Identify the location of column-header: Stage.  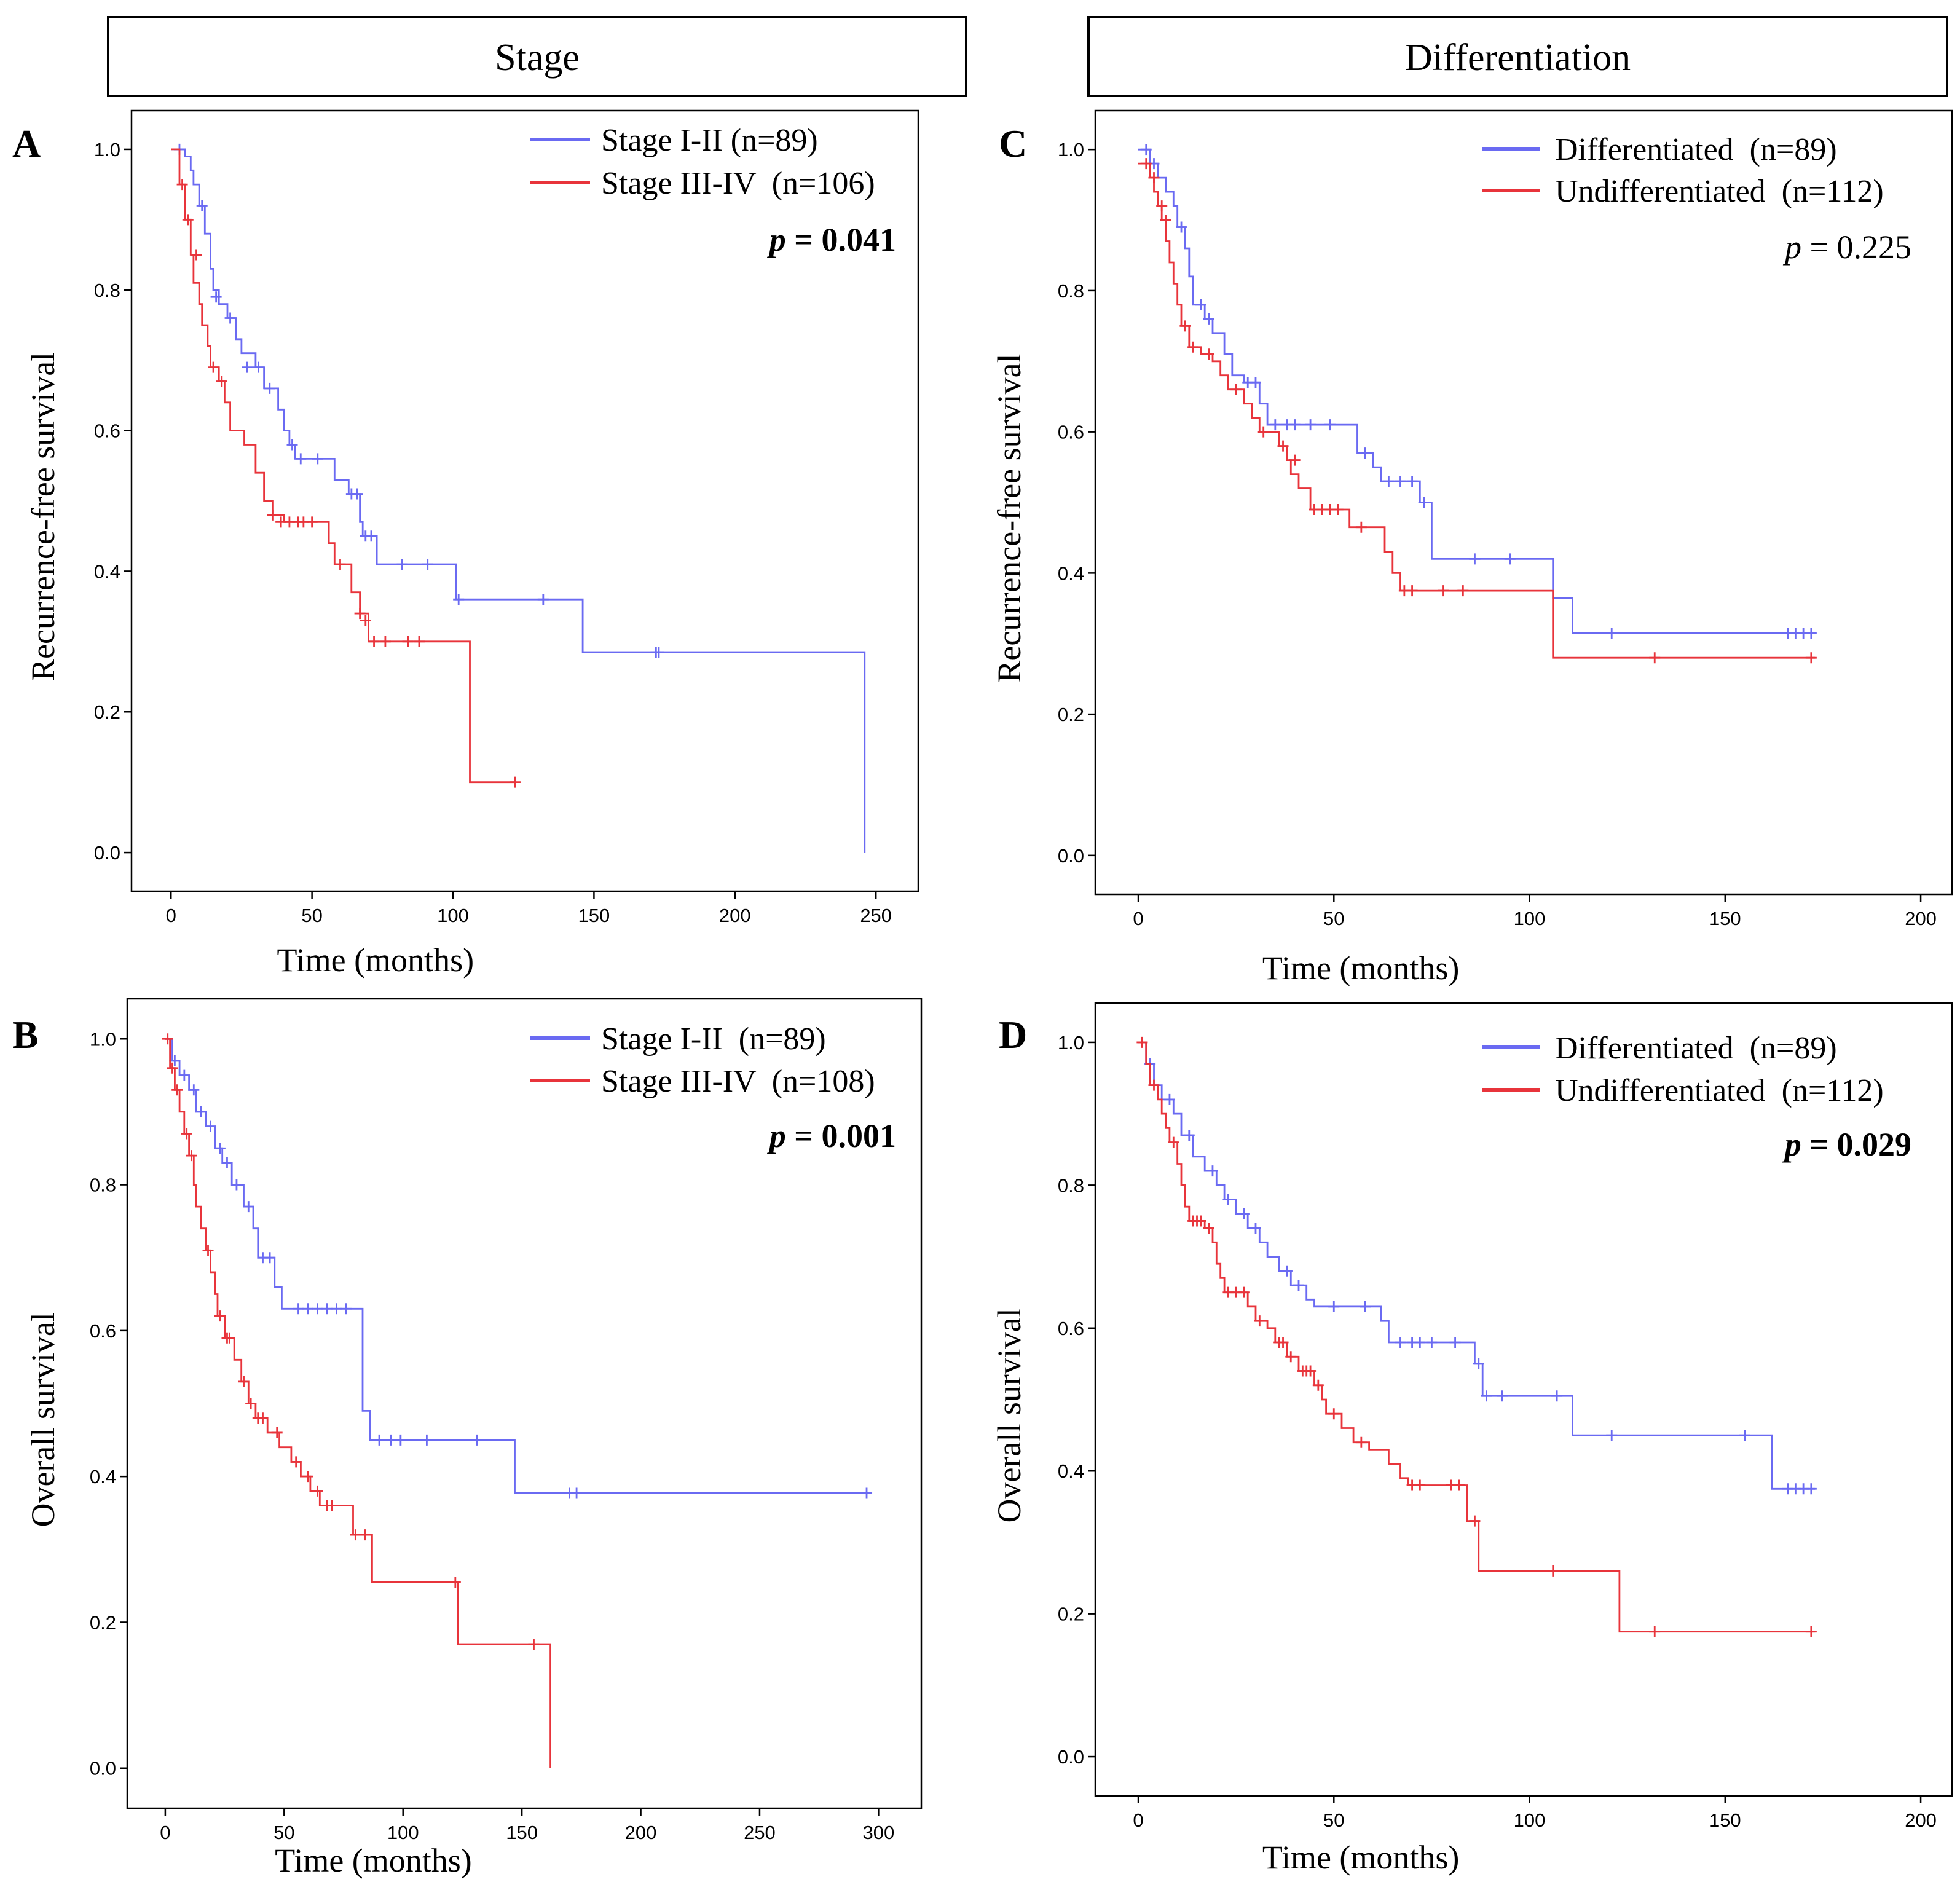
(537, 58).